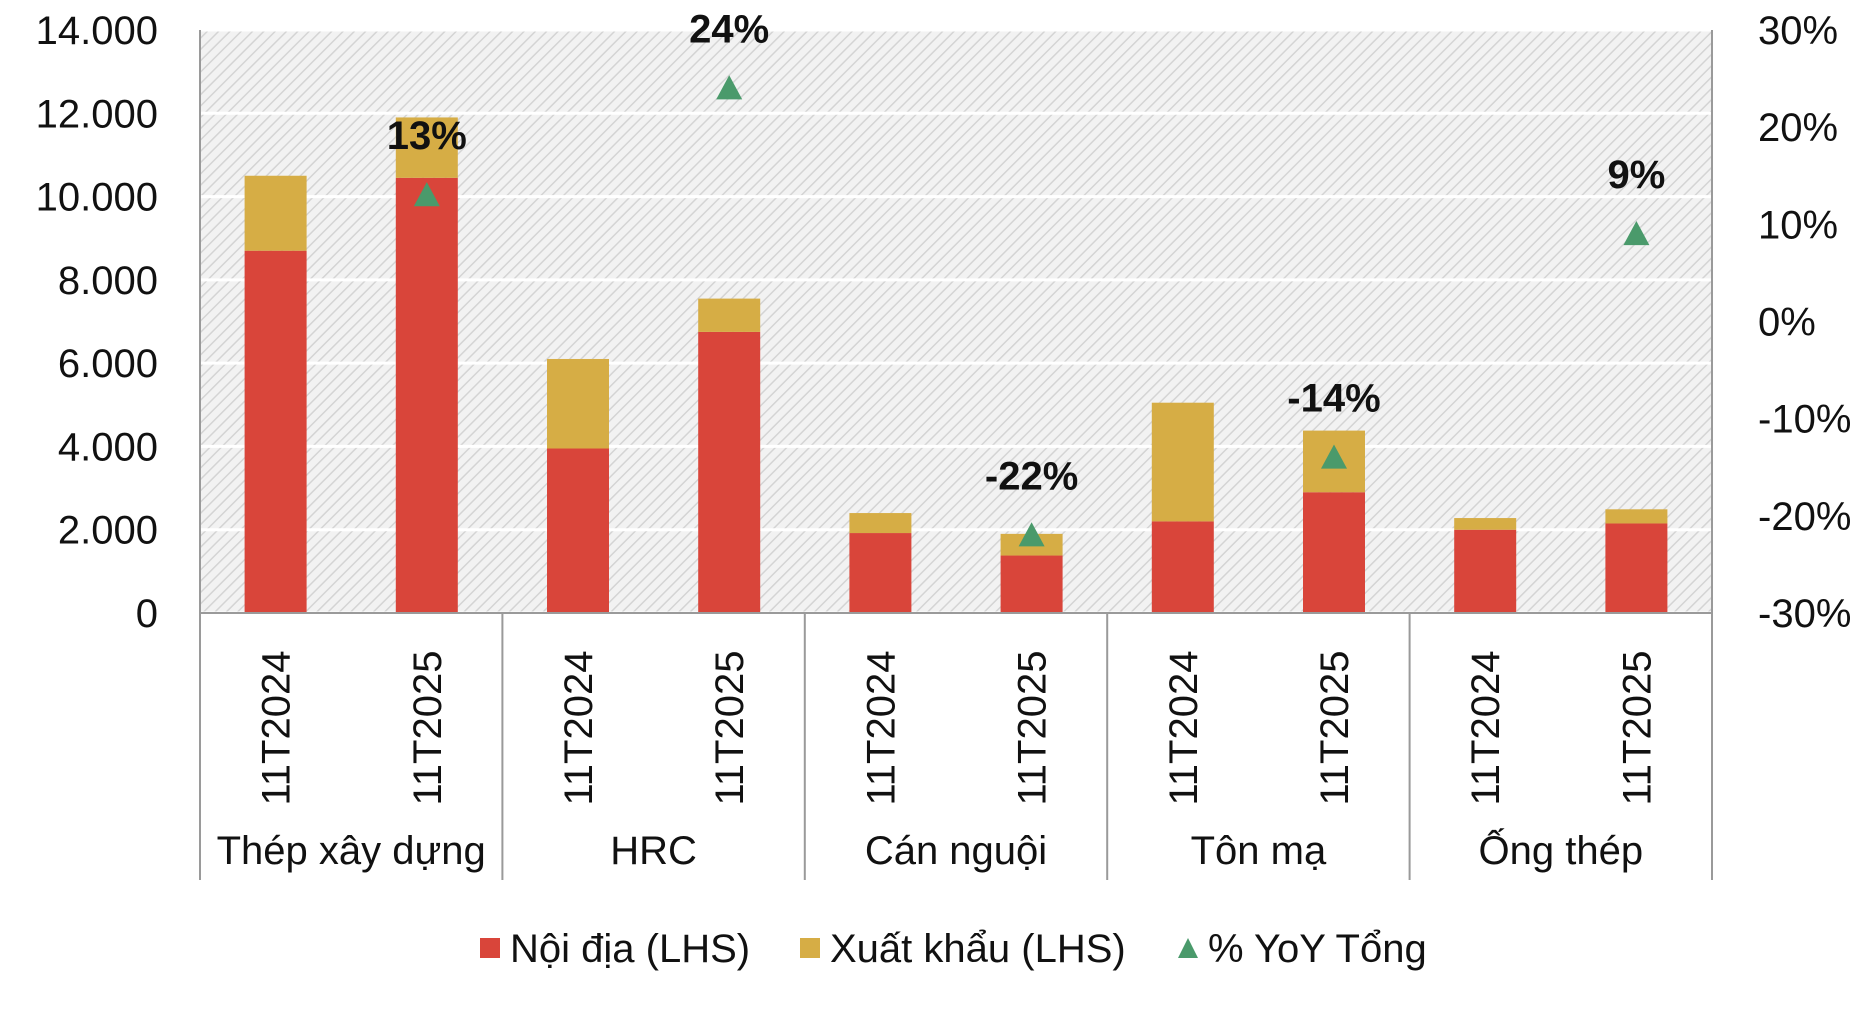  Describe the element at coordinates (108, 364) in the screenshot. I see `left-axis-tick-label: 6.000` at that location.